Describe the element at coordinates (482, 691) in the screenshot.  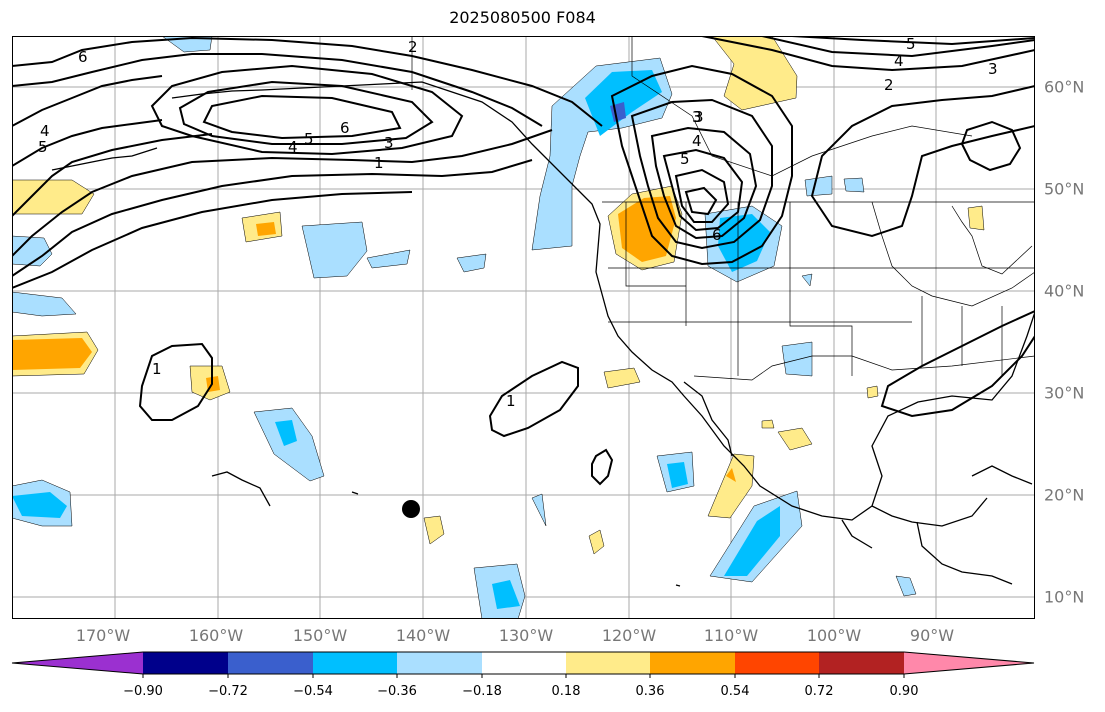
I see `colorbar-tick-label: −0.18` at that location.